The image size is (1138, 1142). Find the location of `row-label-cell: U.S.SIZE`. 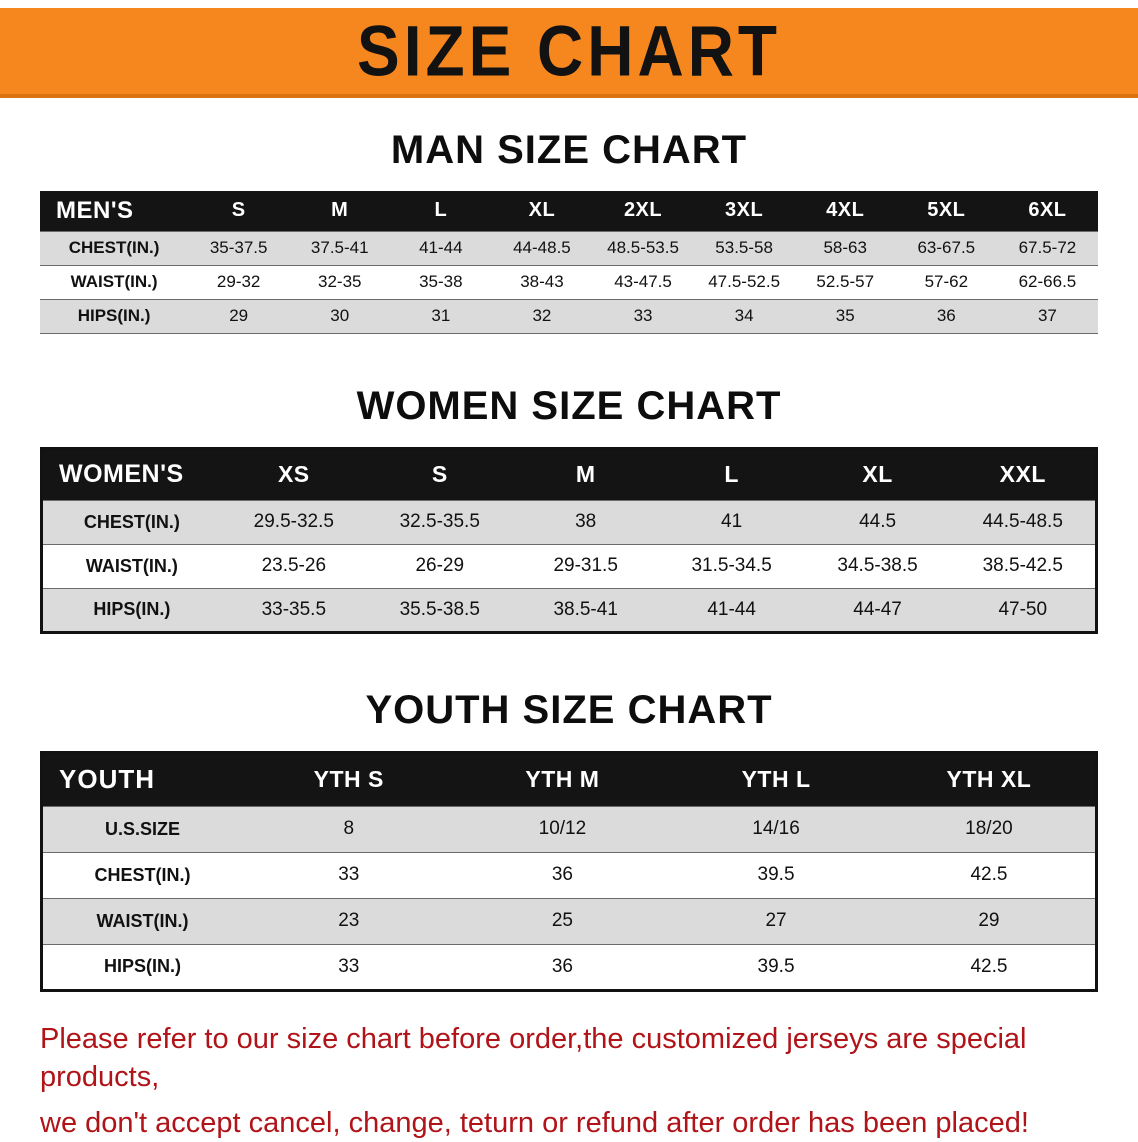

row-label-cell: U.S.SIZE is located at coordinates (142, 829).